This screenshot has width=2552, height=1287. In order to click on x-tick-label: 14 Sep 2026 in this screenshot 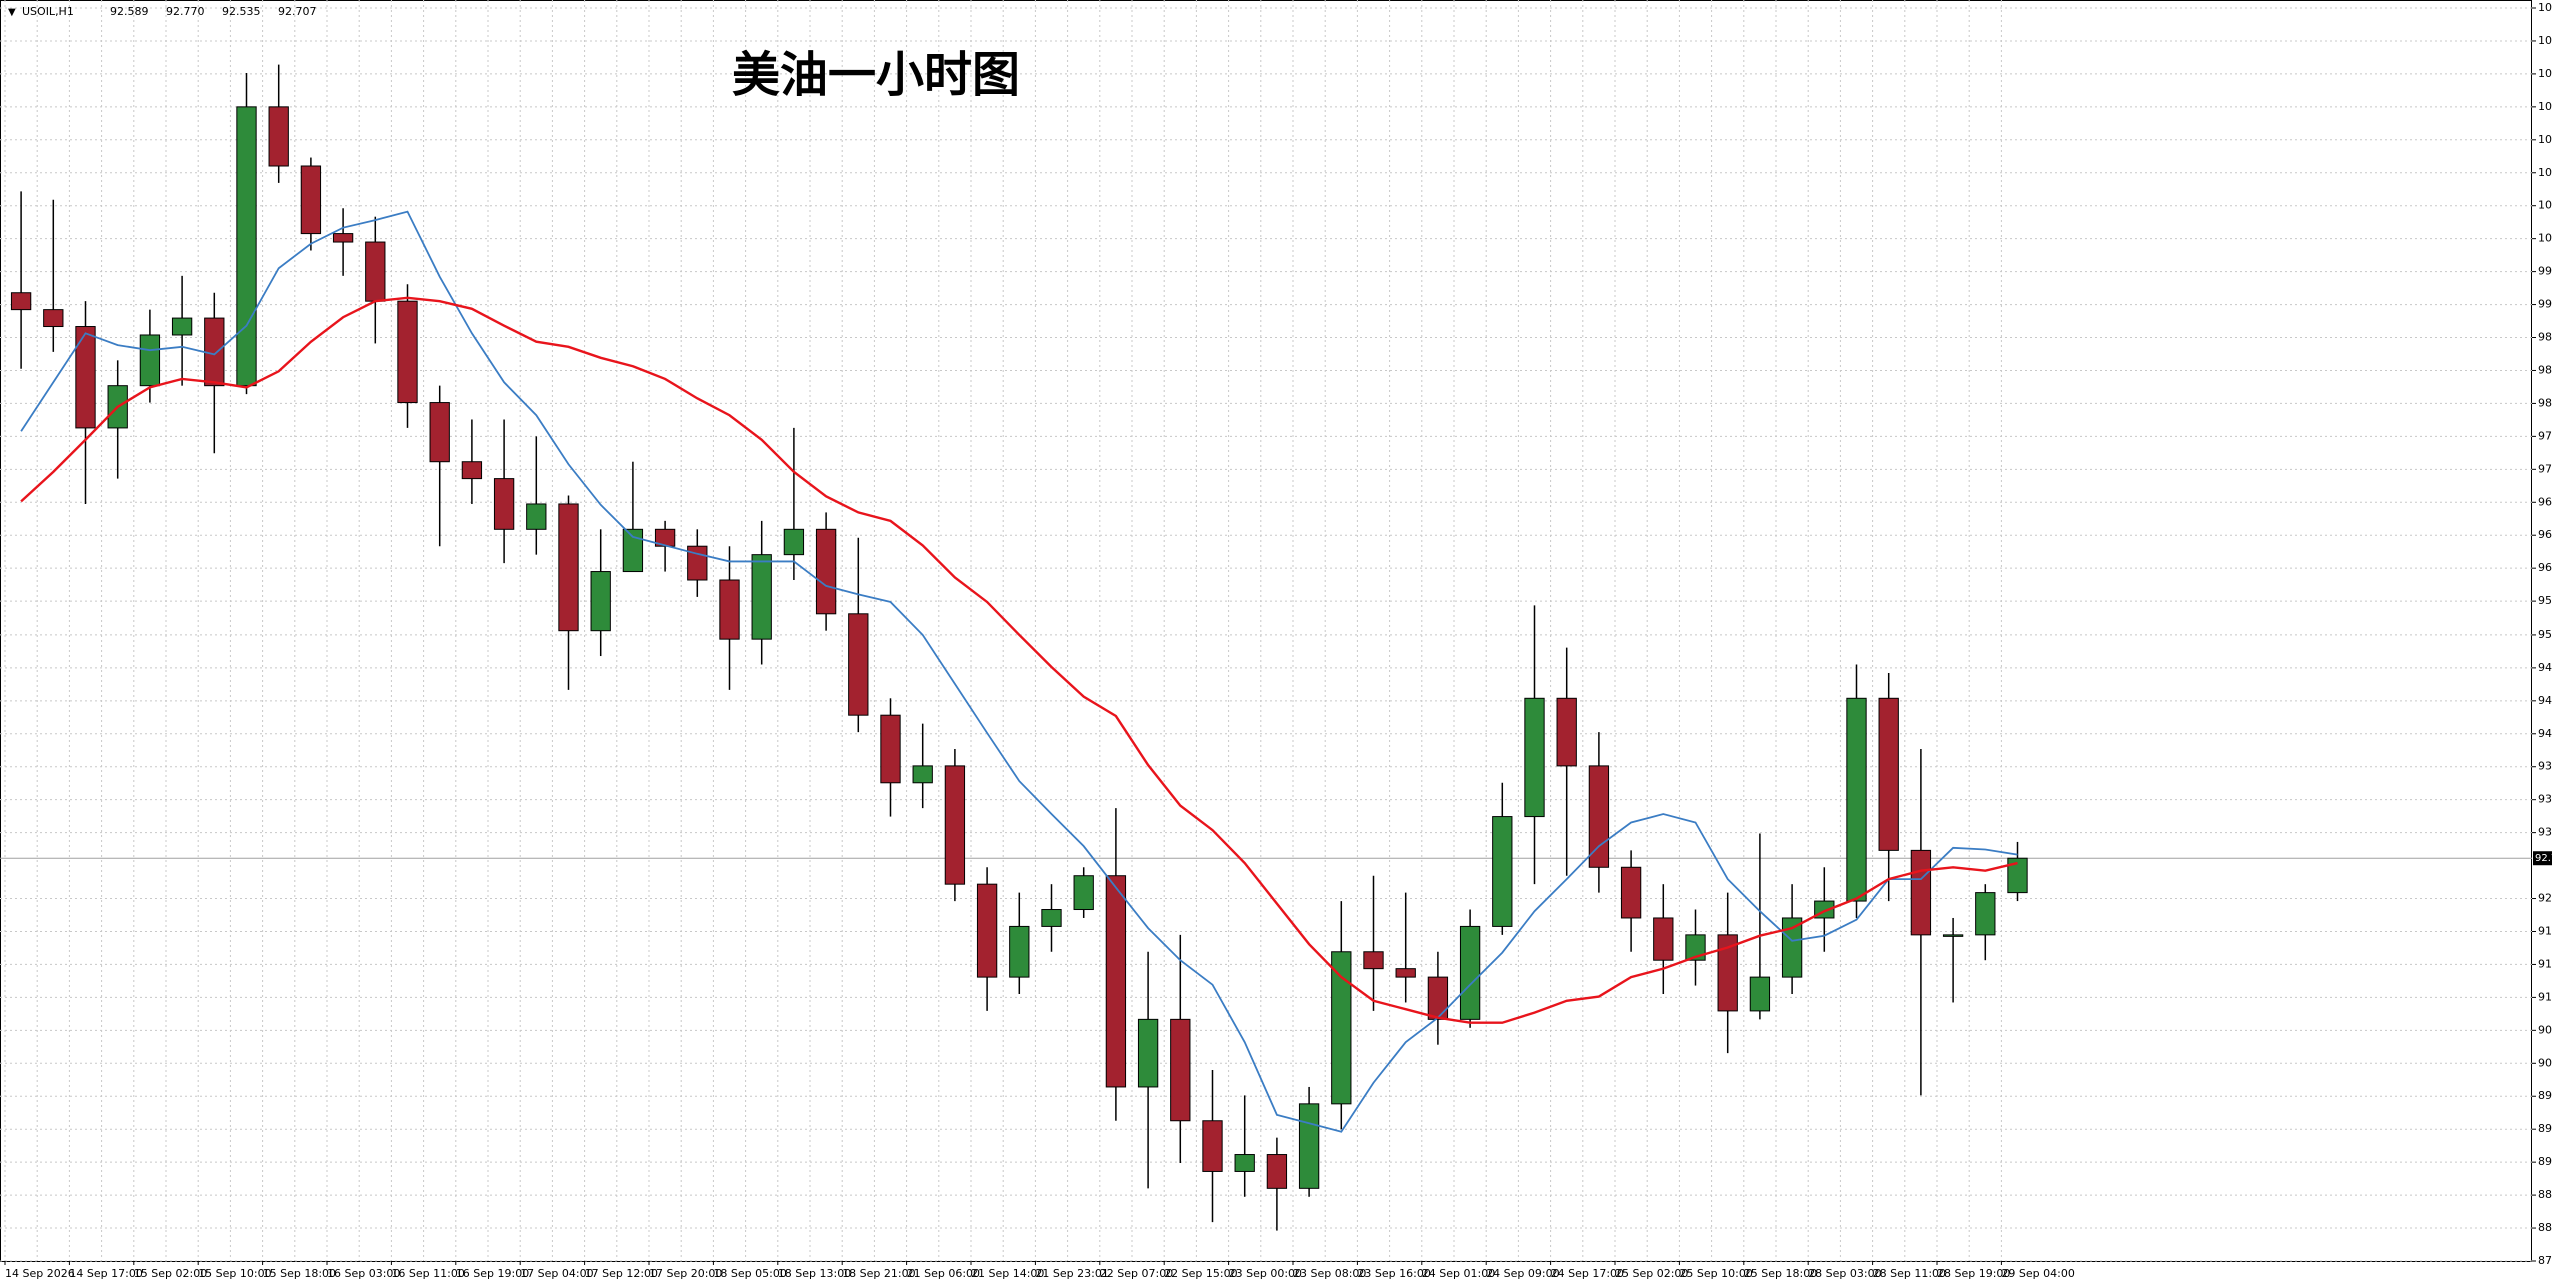, I will do `click(40, 1273)`.